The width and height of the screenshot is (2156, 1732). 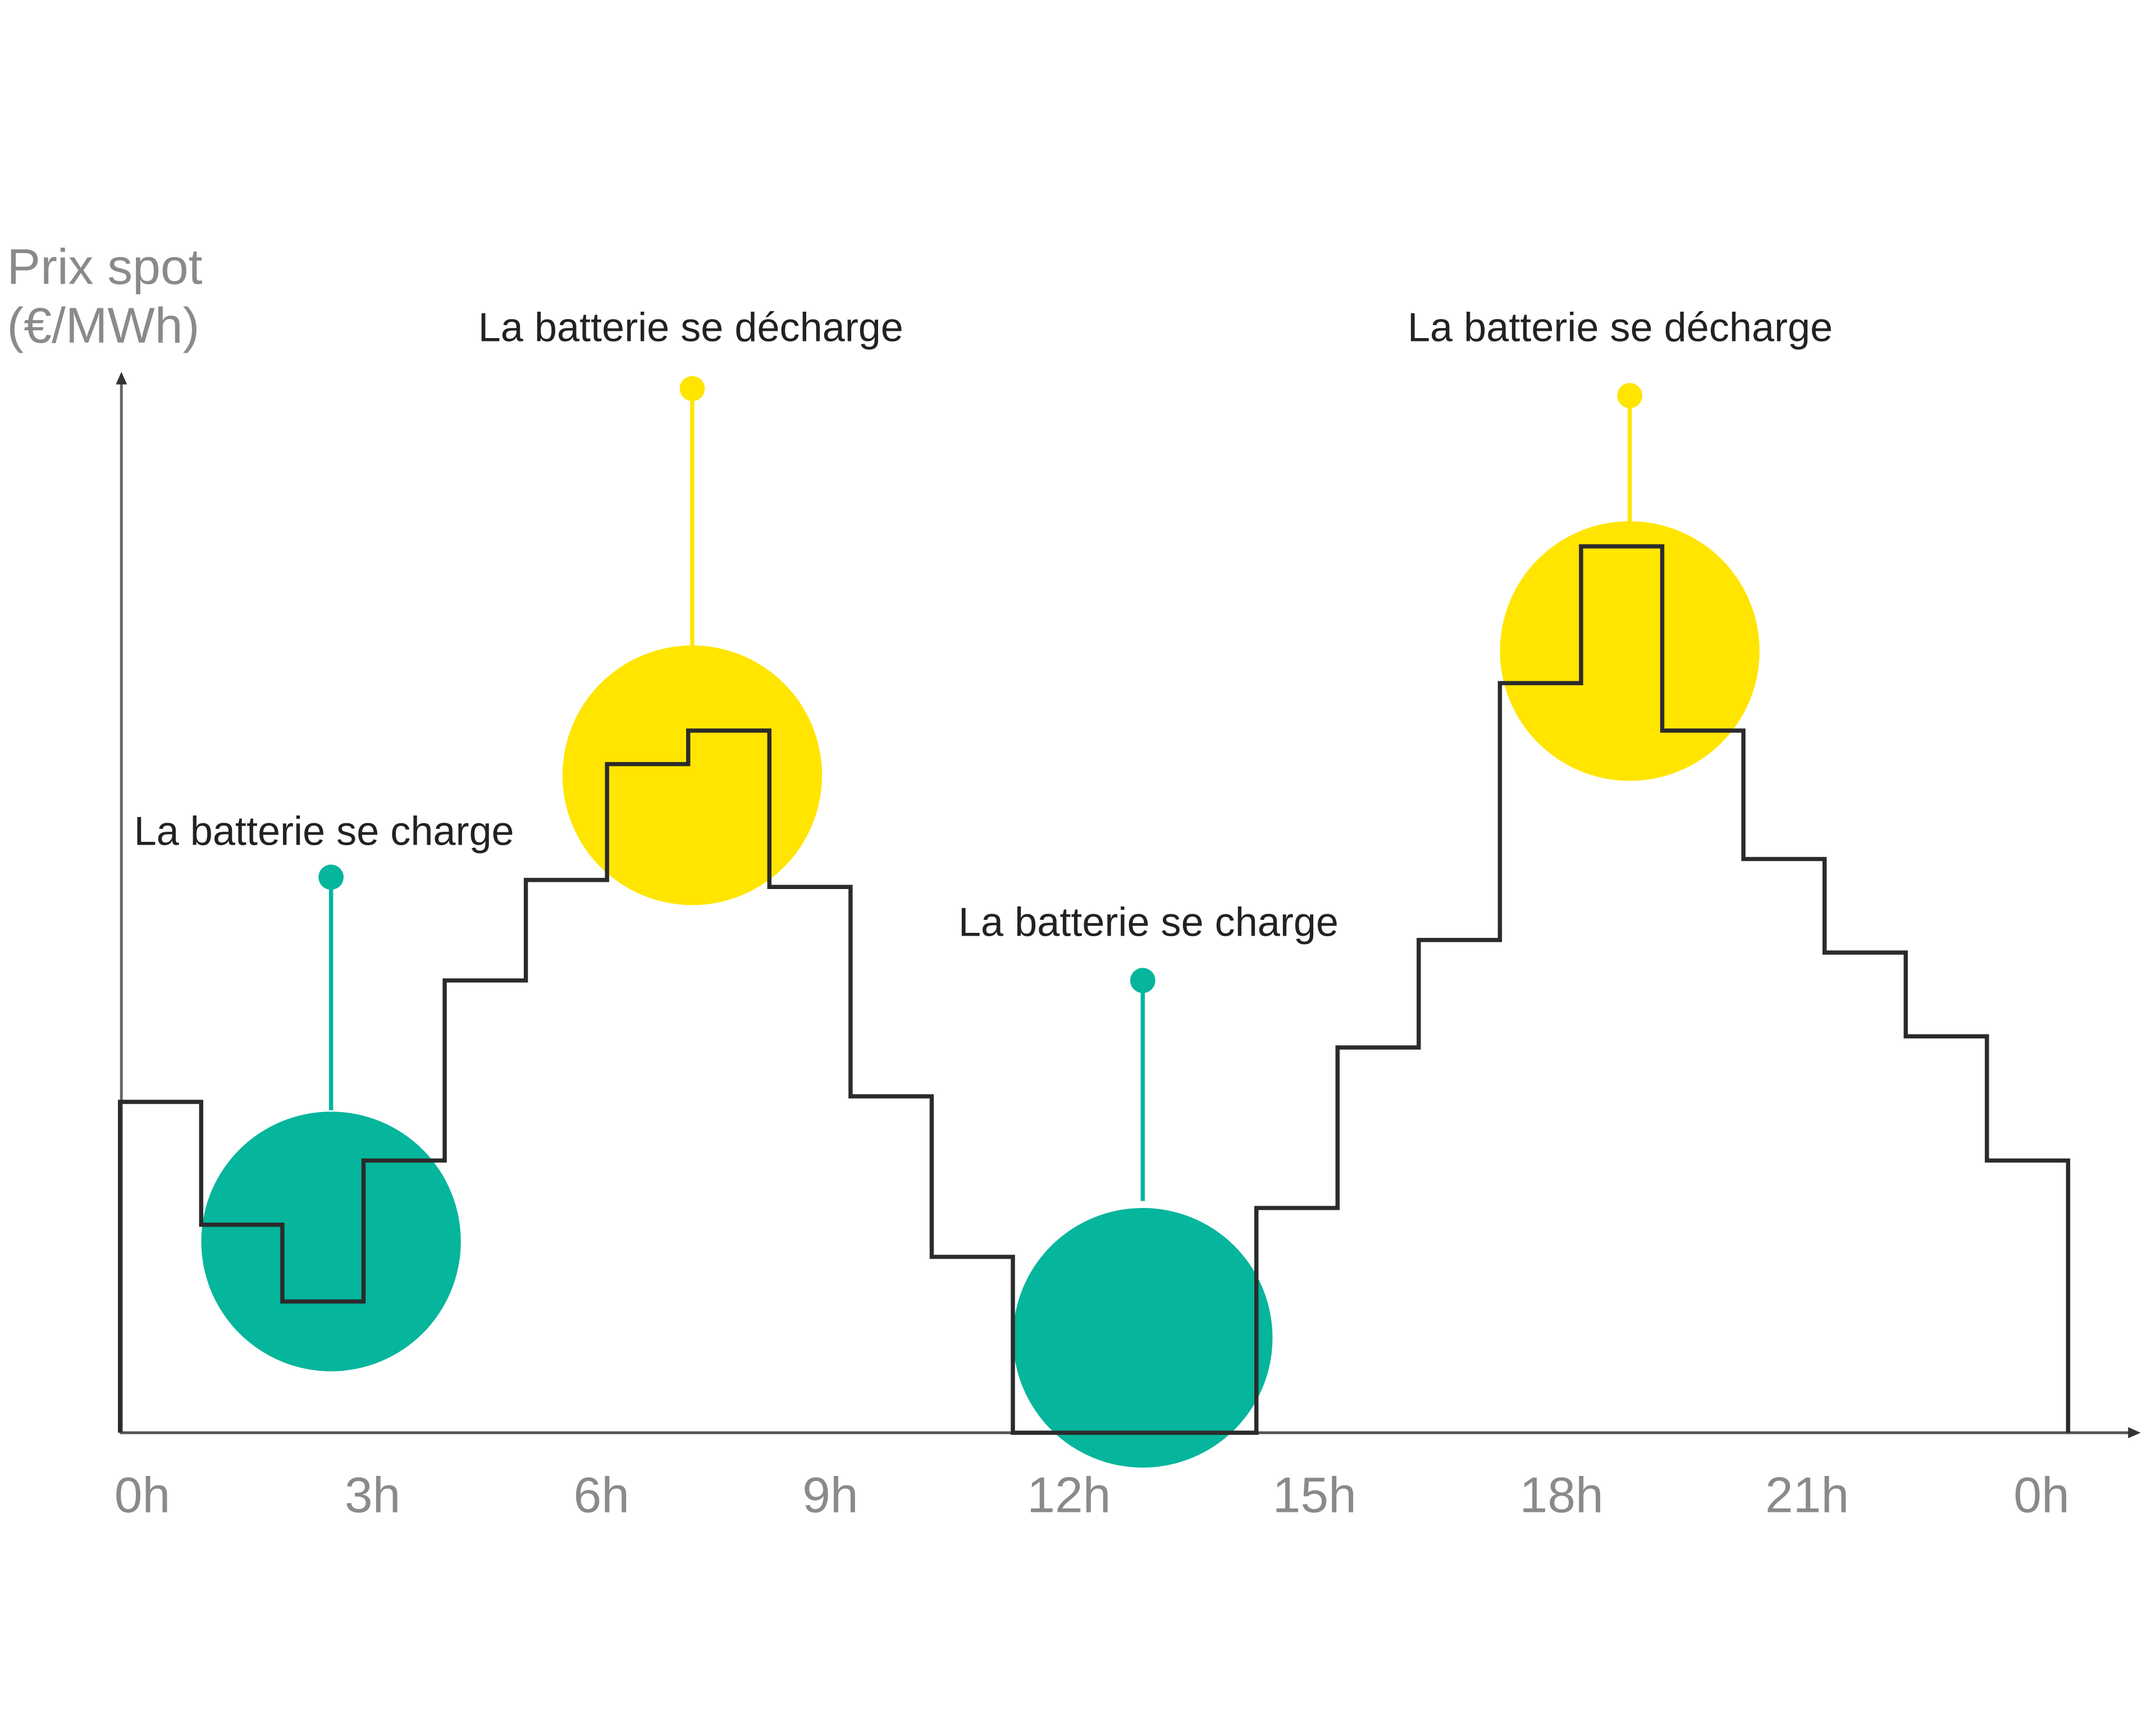 I want to click on x-axis-arrow-icon, so click(x=2134, y=1433).